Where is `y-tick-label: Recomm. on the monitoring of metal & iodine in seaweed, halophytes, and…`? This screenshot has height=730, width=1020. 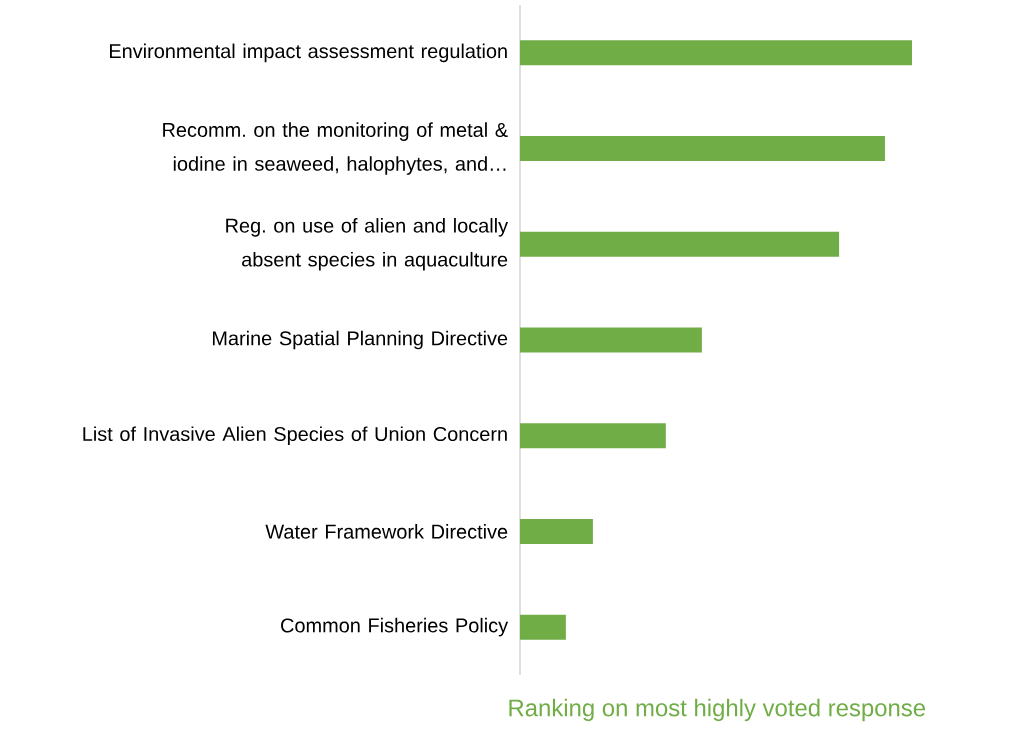 y-tick-label: Recomm. on the monitoring of metal & iodine in seaweed, halophytes, and… is located at coordinates (335, 148).